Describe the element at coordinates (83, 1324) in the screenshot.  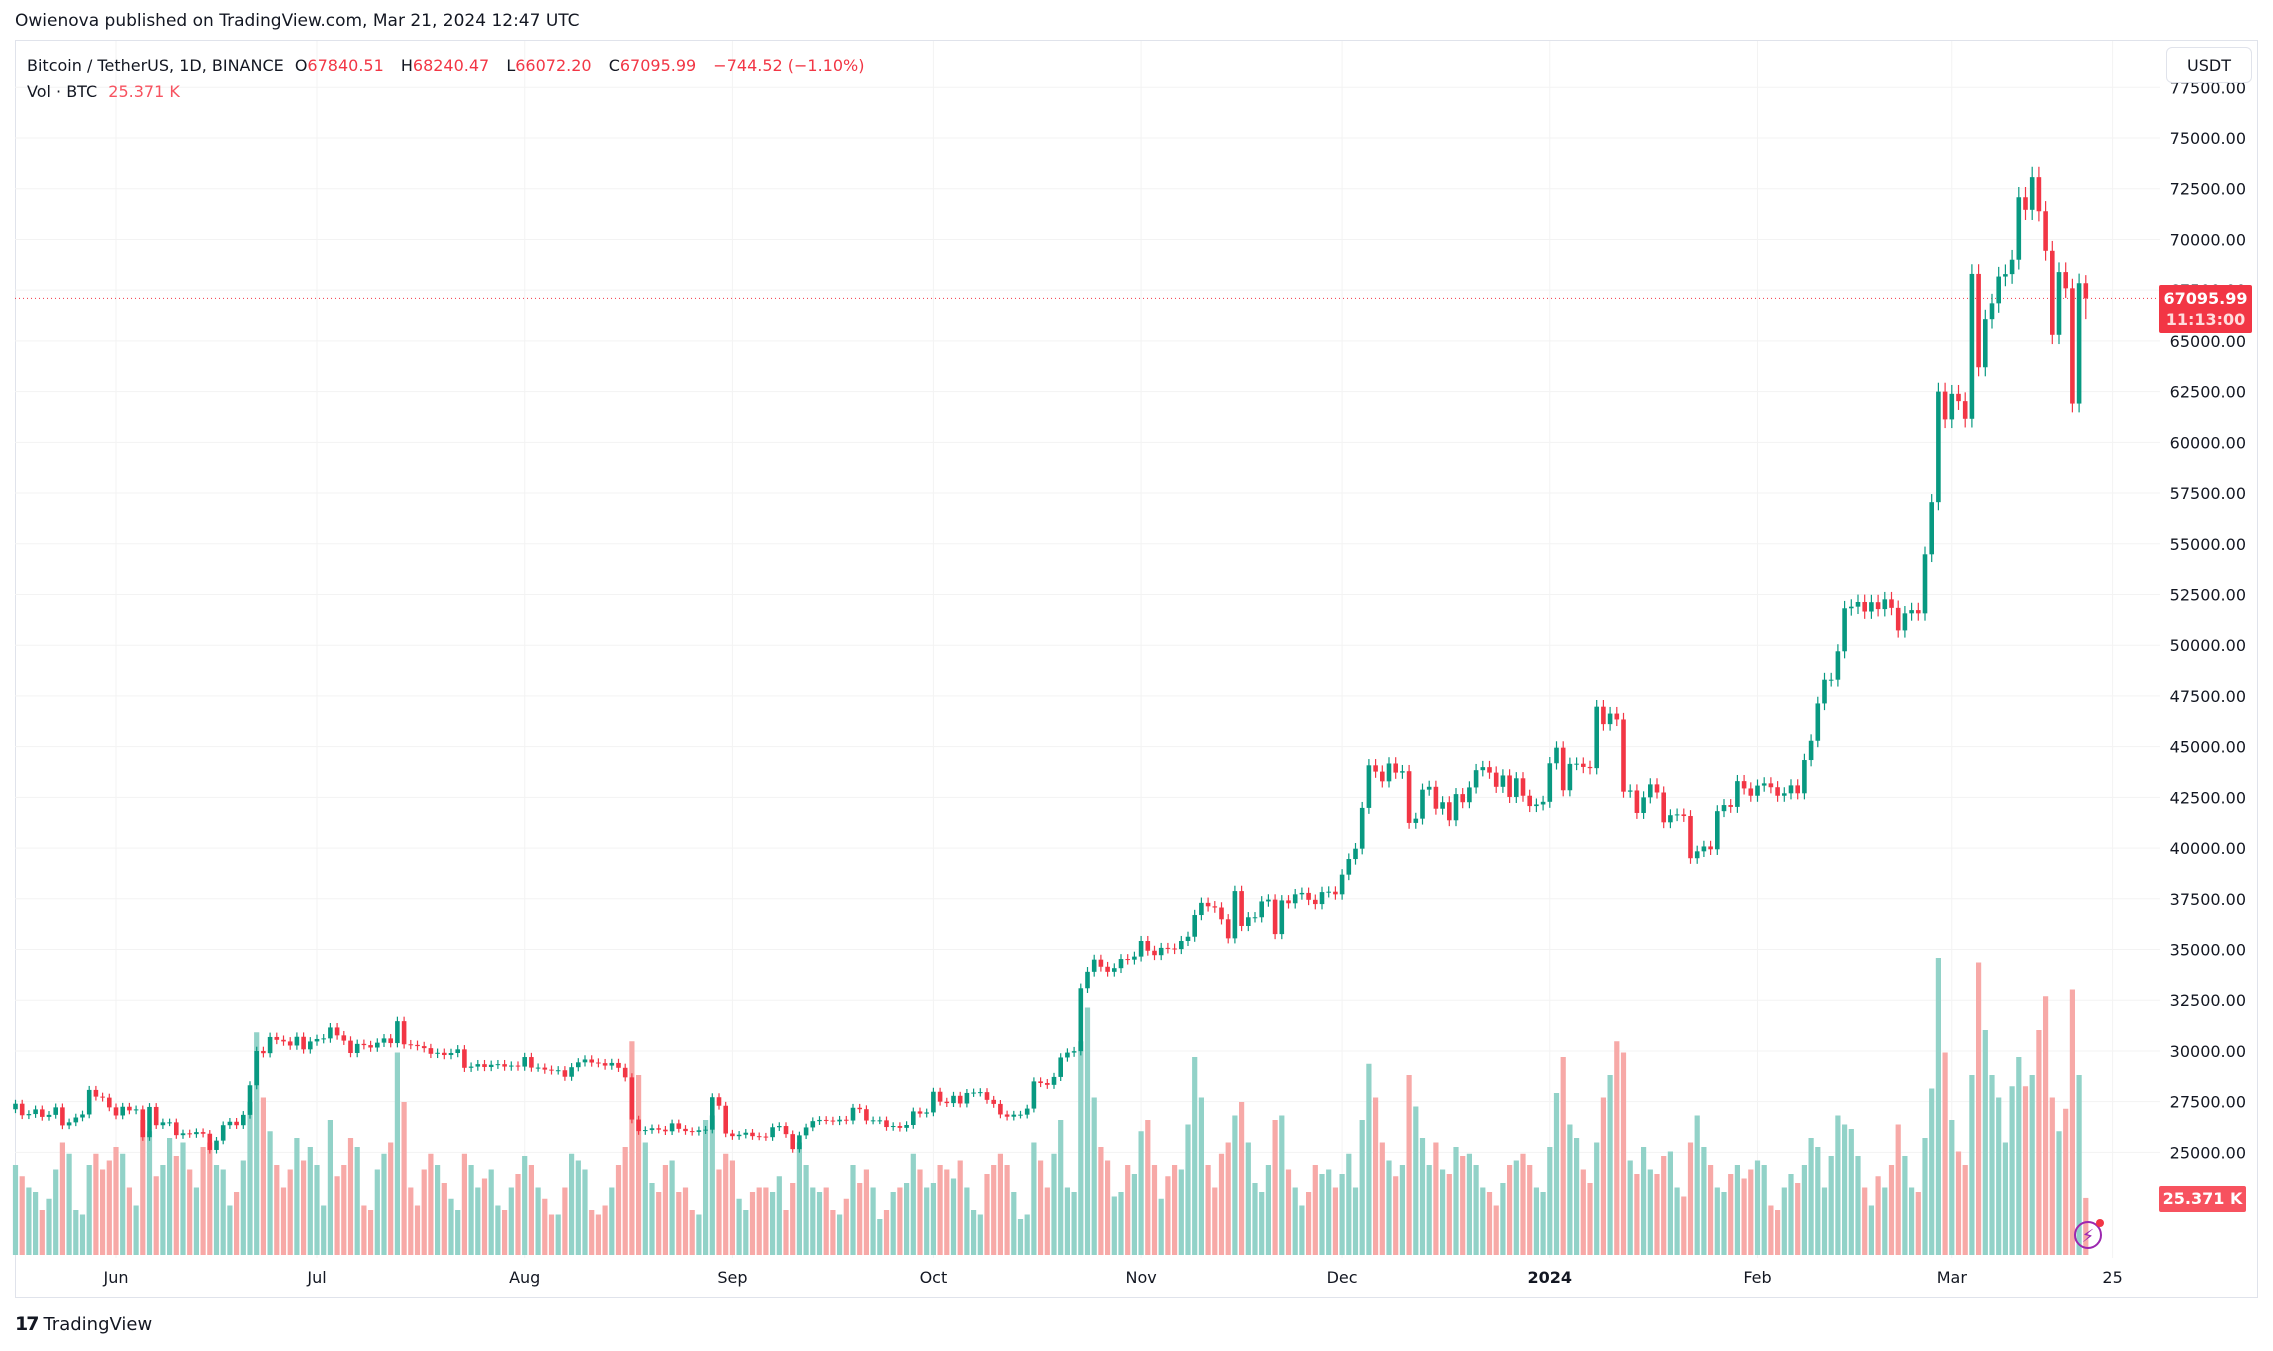
I see `footer-brand: 17 TradingView` at that location.